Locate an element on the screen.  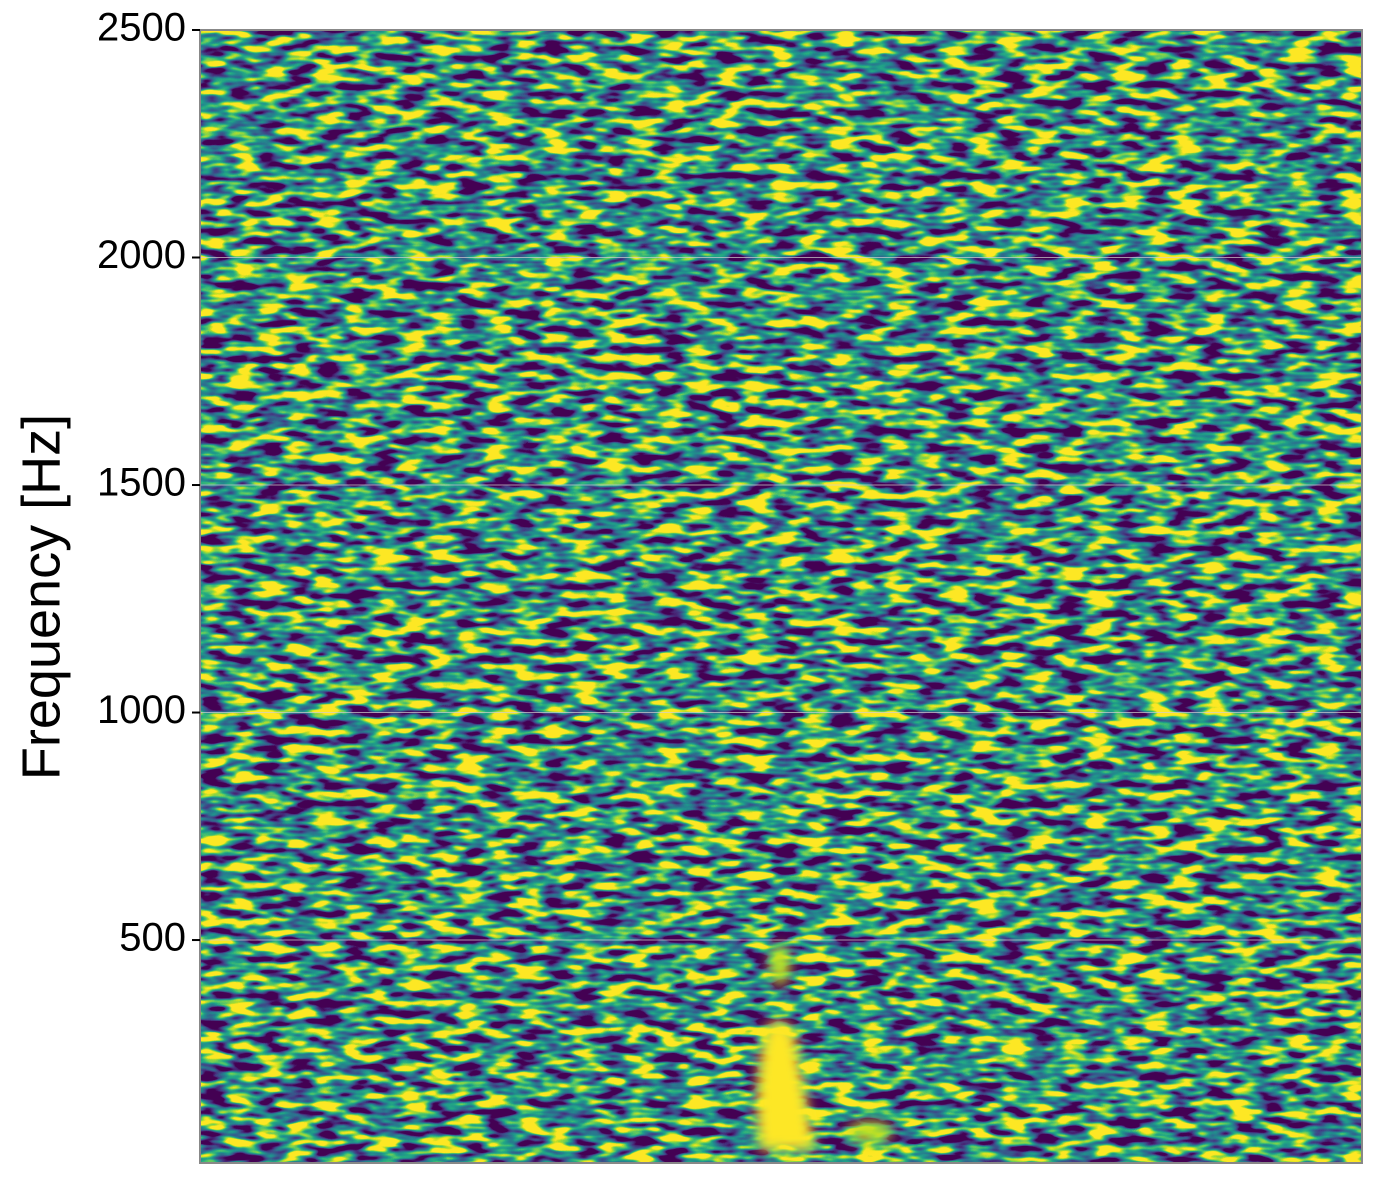
y-tick-label: 1500 is located at coordinates (141, 483).